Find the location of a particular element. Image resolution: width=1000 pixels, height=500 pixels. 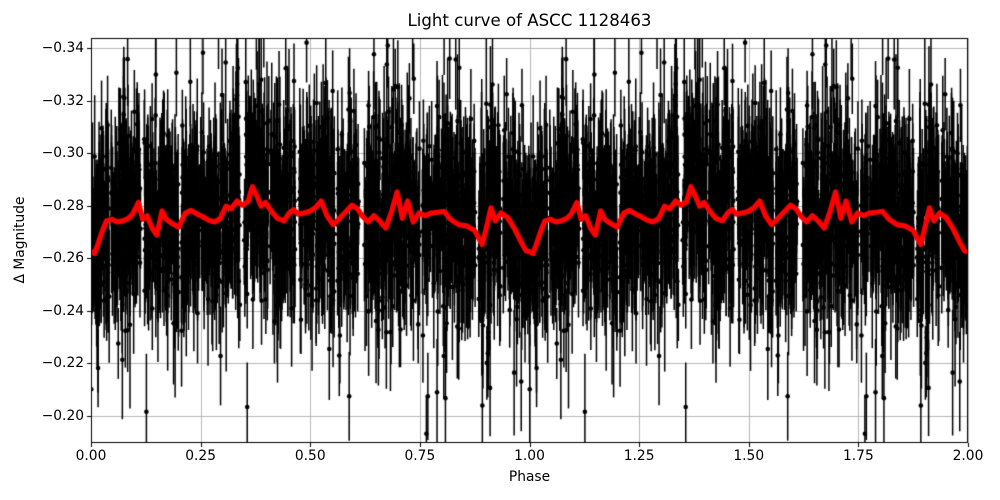

x-tick-label: 0.25 is located at coordinates (200, 456).